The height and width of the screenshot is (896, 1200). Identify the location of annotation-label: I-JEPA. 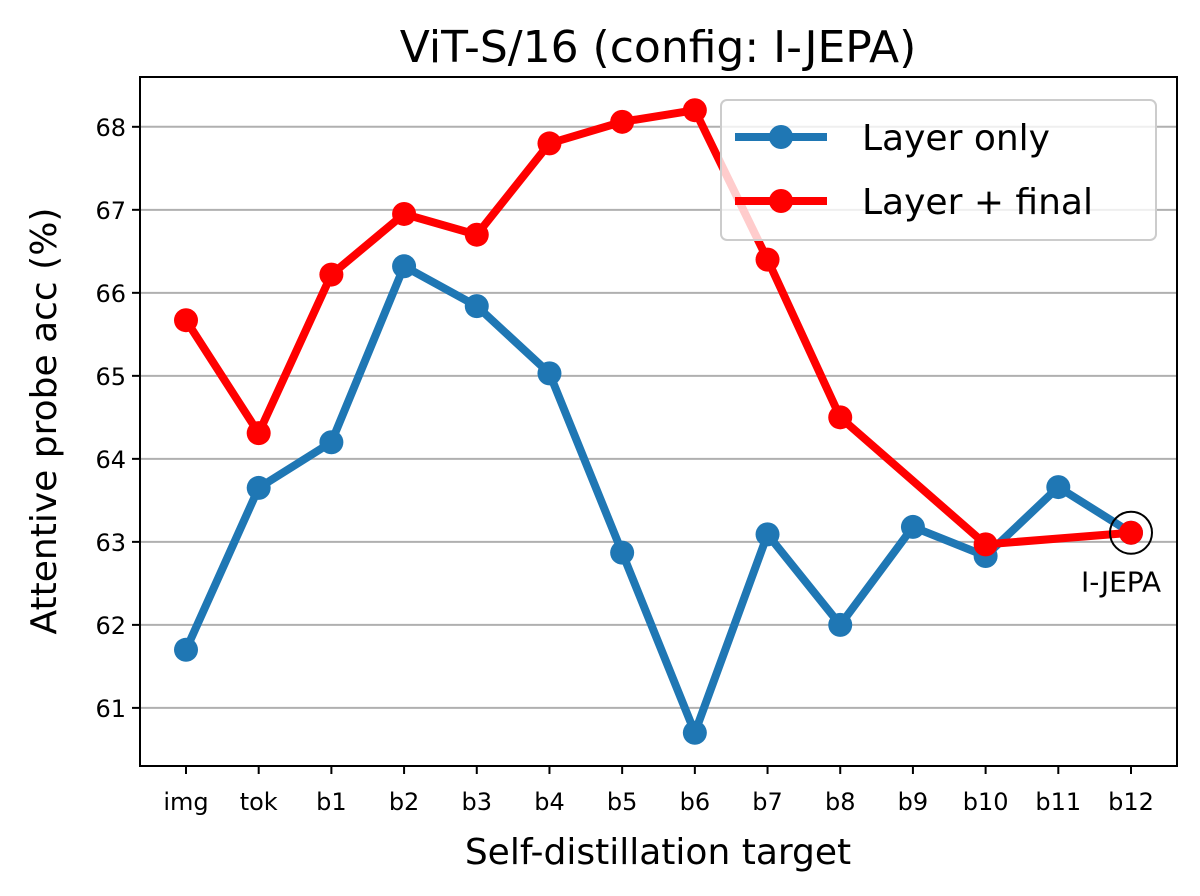
(1121, 582).